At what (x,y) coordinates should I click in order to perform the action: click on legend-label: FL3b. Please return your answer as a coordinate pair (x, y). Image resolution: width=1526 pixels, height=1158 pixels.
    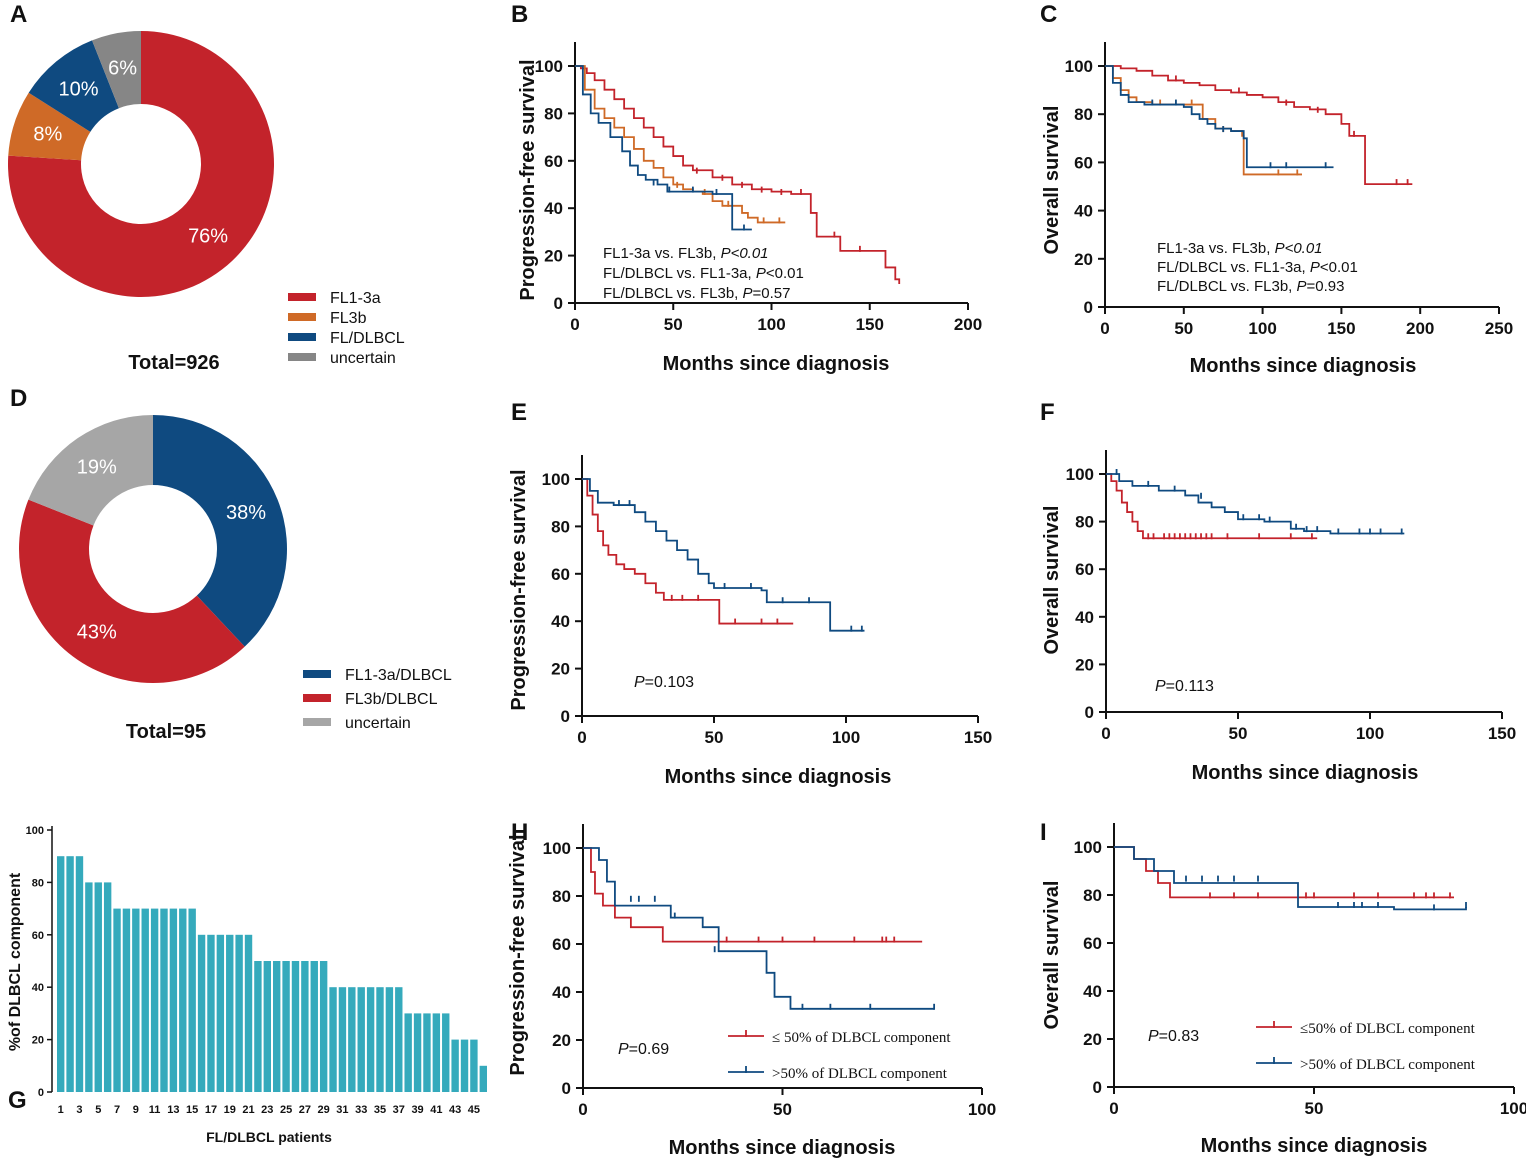
    Looking at the image, I should click on (348, 318).